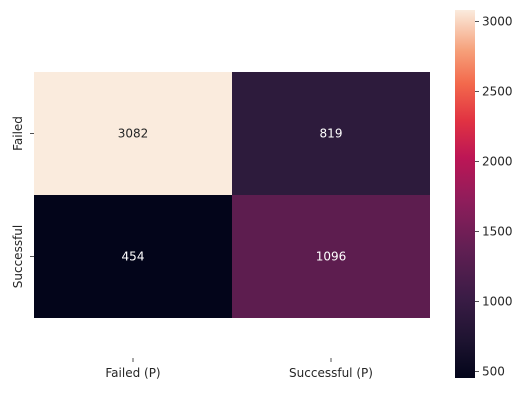 The image size is (528, 413). I want to click on colorbar-tick-label: 1000, so click(497, 302).